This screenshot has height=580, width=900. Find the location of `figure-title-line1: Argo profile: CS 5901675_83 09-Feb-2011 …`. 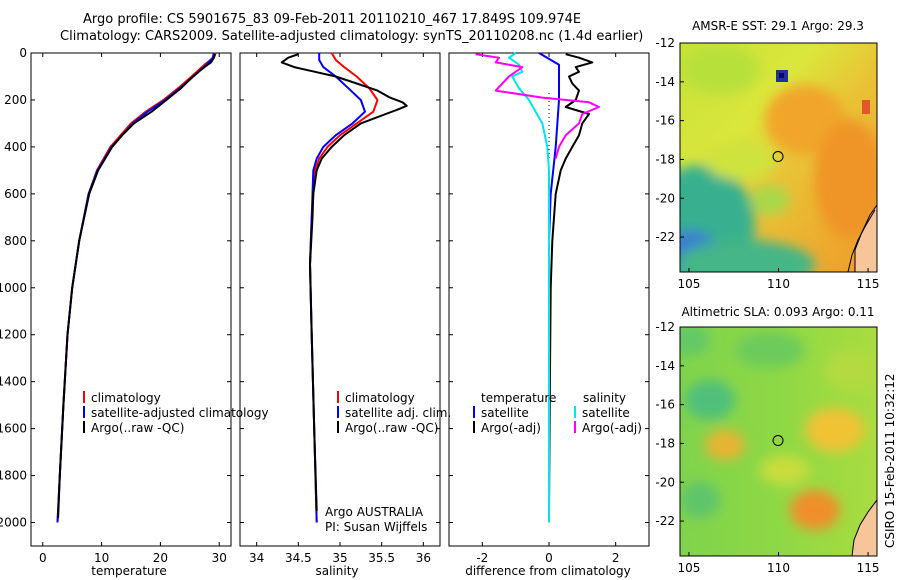

figure-title-line1: Argo profile: CS 5901675_83 09-Feb-2011 … is located at coordinates (332, 19).